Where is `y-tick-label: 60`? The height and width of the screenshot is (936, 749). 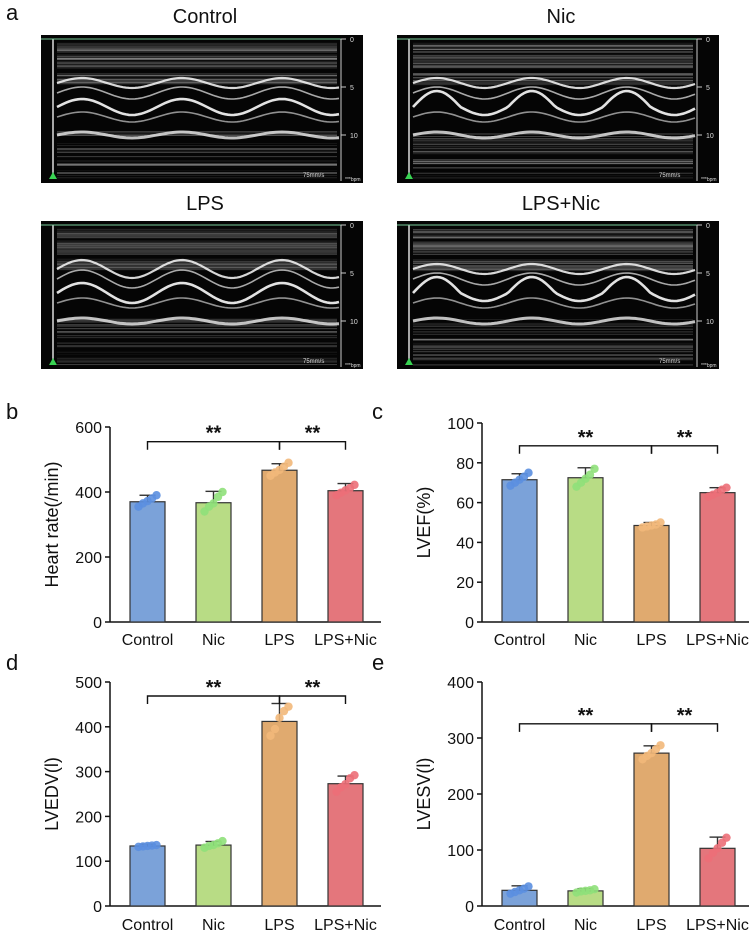 y-tick-label: 60 is located at coordinates (465, 504).